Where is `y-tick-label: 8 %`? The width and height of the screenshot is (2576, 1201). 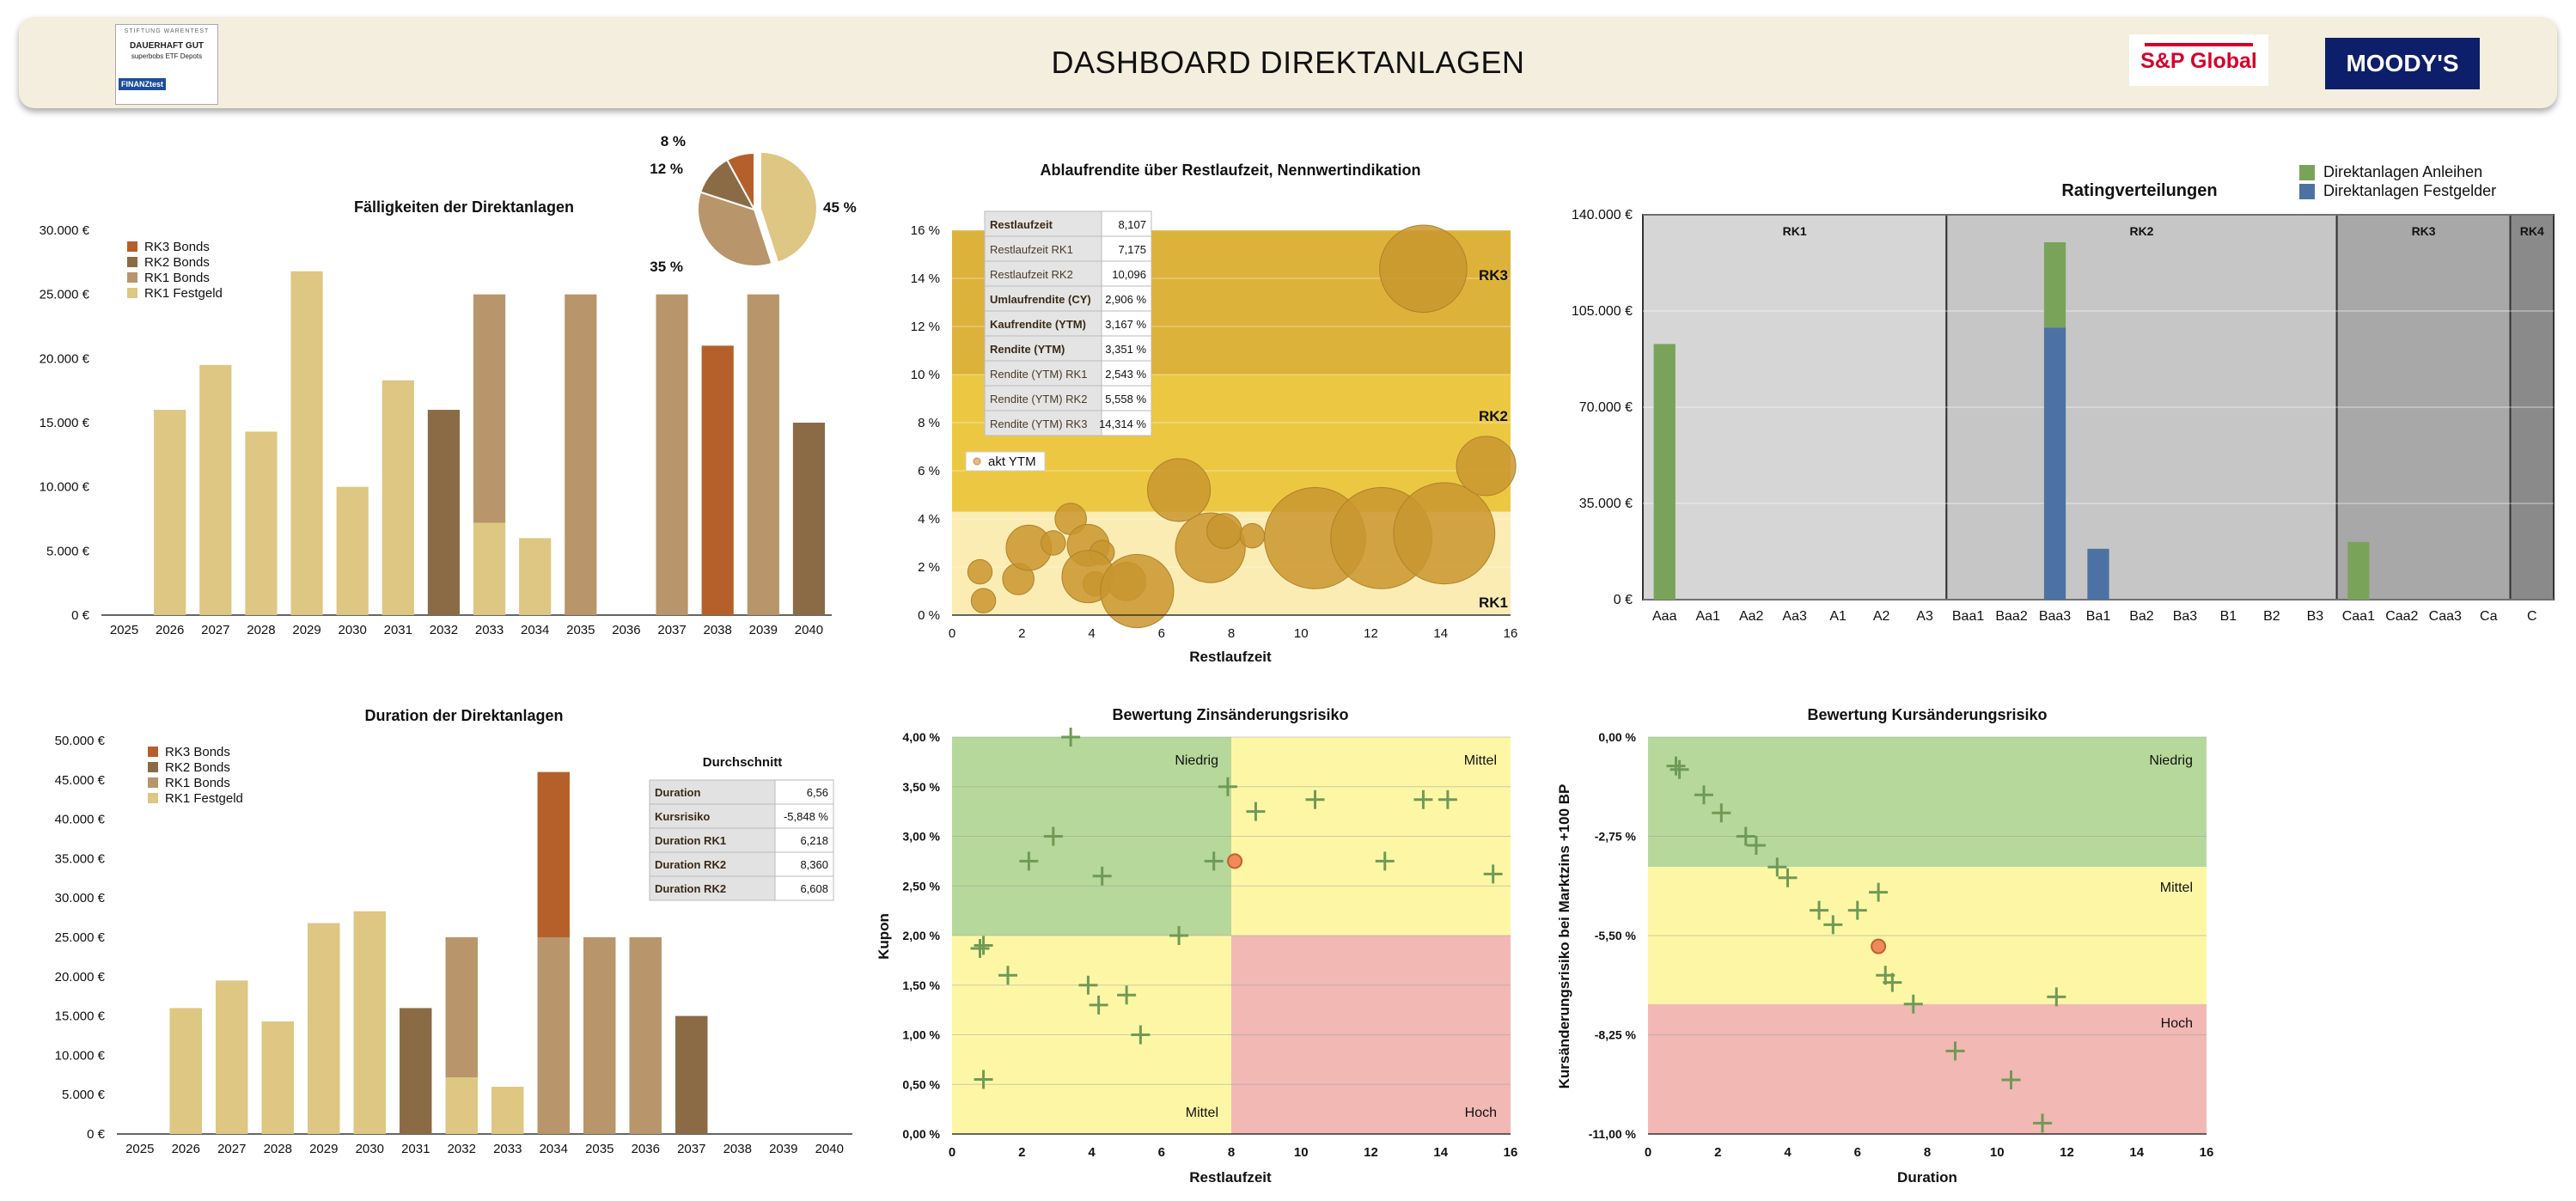
y-tick-label: 8 % is located at coordinates (929, 423).